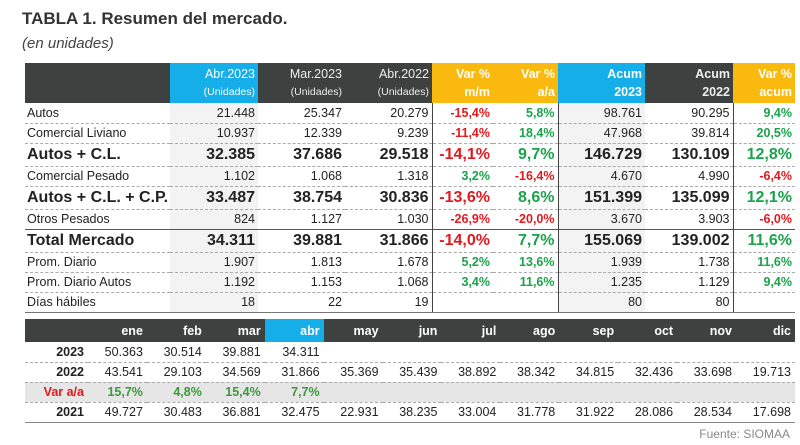 This screenshot has height=445, width=800. Describe the element at coordinates (462, 92) in the screenshot. I see `header-line2: m/m` at that location.